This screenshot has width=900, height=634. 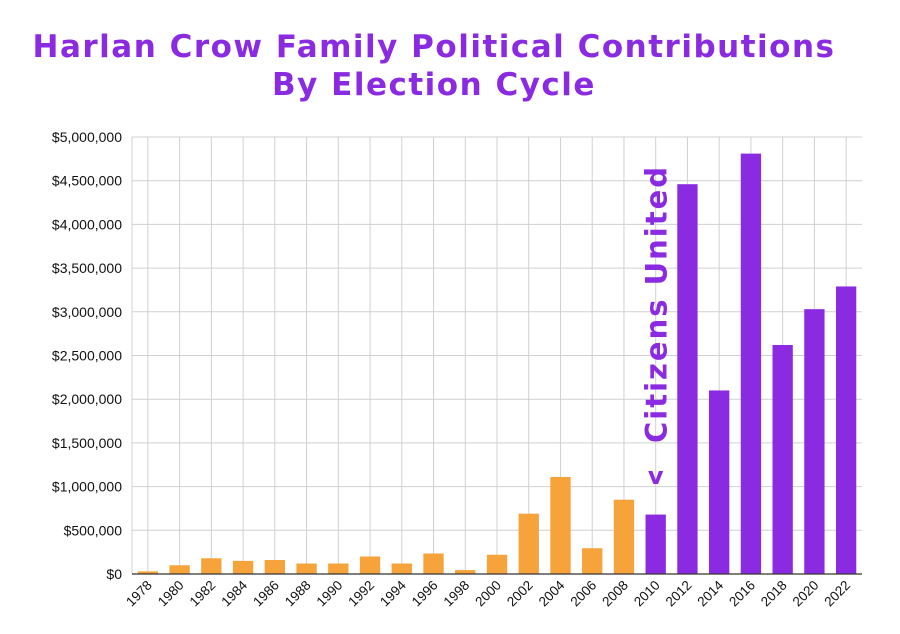 What do you see at coordinates (370, 565) in the screenshot?
I see `bar-1992` at bounding box center [370, 565].